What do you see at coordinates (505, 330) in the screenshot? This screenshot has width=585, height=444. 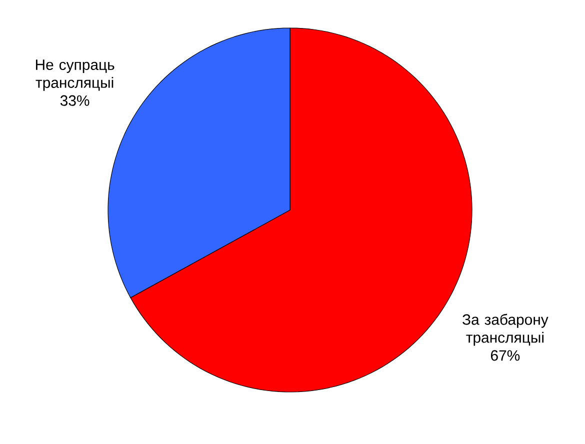 I see `slice-label: За забарону трансляцыі` at bounding box center [505, 330].